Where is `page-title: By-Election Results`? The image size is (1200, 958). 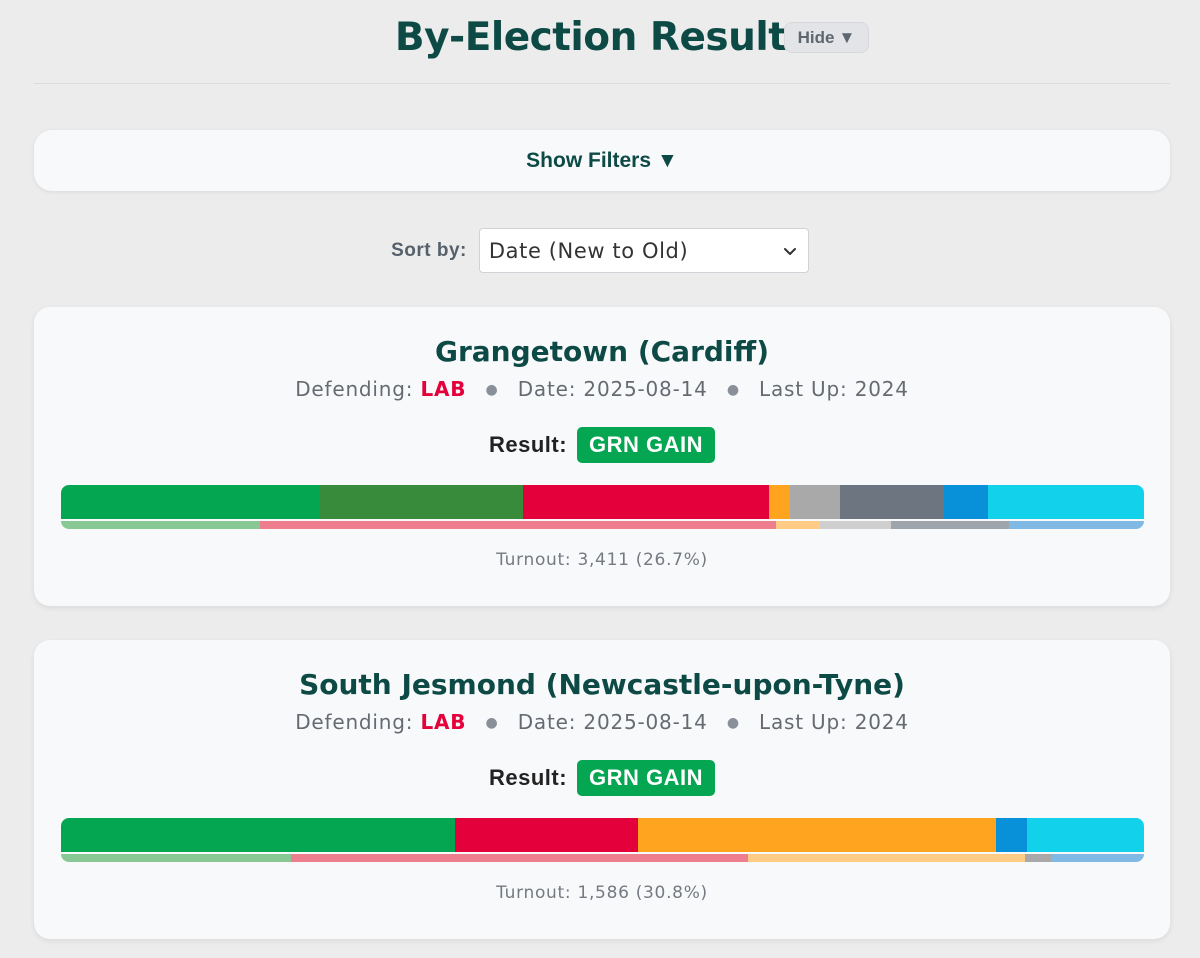 page-title: By-Election Results is located at coordinates (602, 37).